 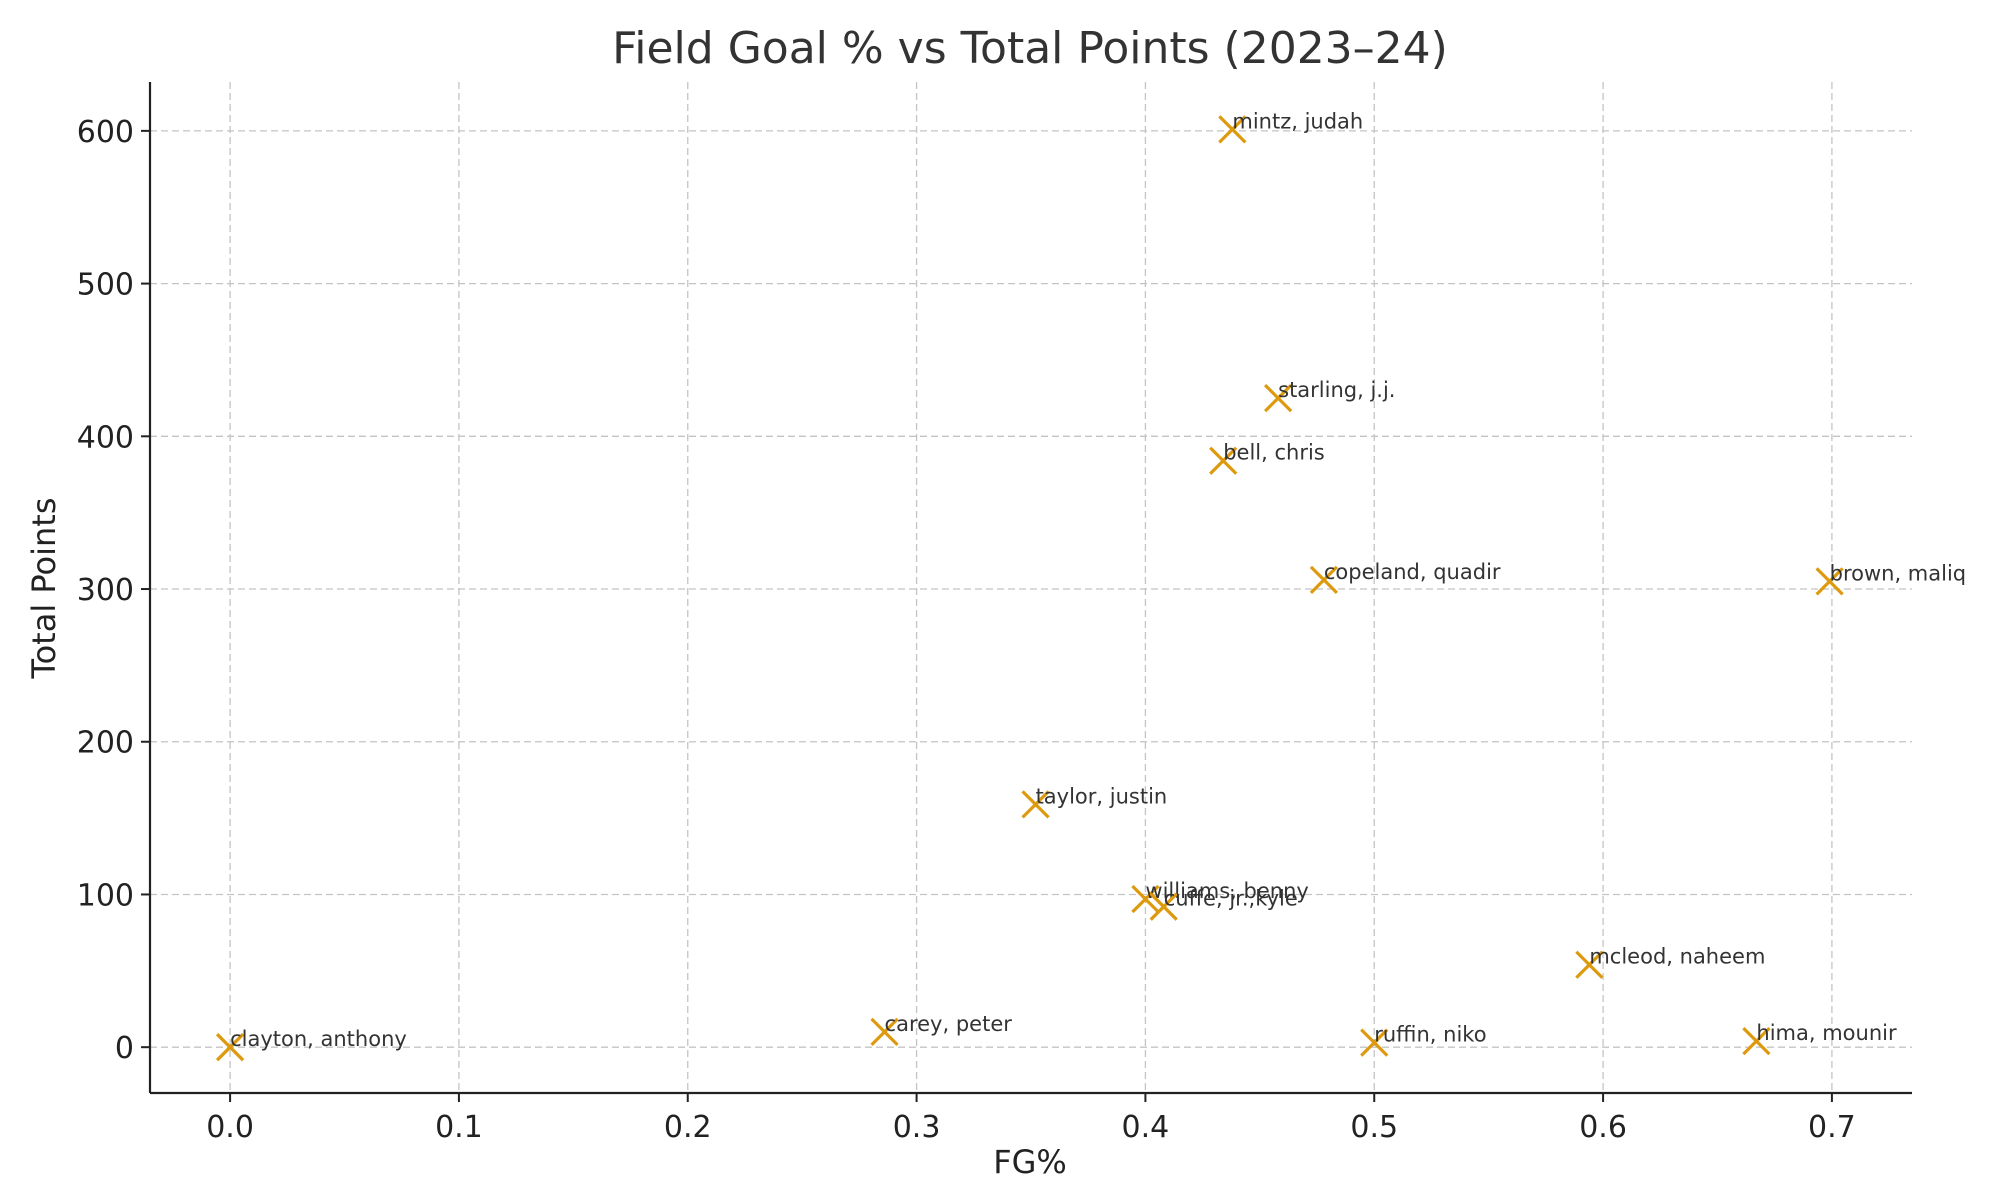 I want to click on data-point: ruffin, niko, so click(x=1423, y=1040).